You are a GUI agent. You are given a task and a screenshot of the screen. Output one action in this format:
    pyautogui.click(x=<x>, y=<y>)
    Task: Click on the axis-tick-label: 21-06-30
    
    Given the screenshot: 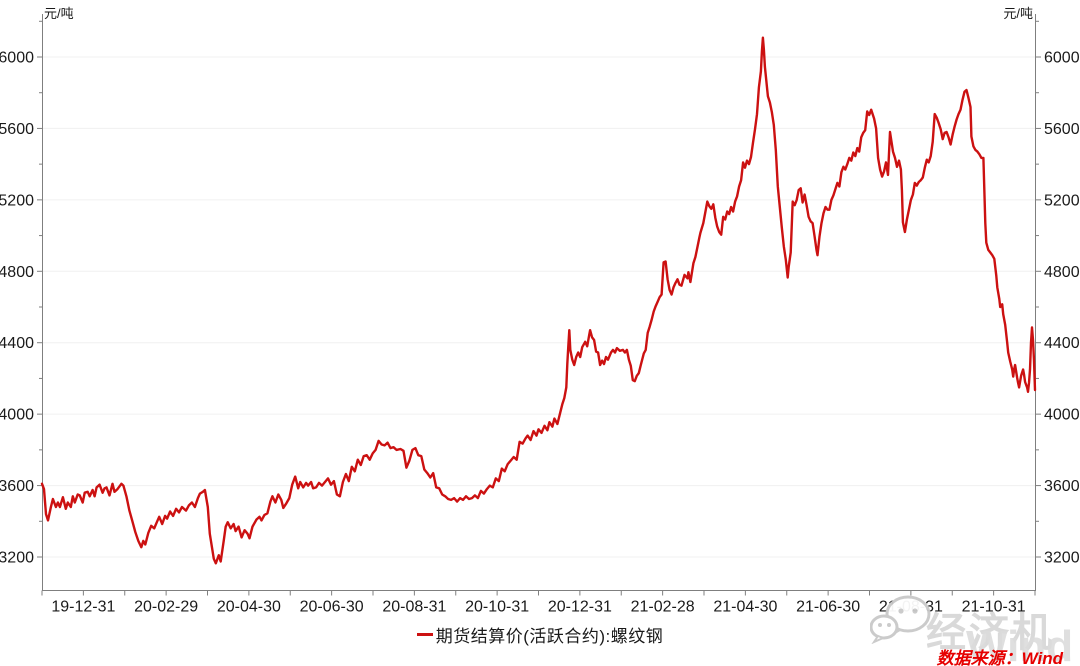 What is the action you would take?
    pyautogui.click(x=828, y=607)
    